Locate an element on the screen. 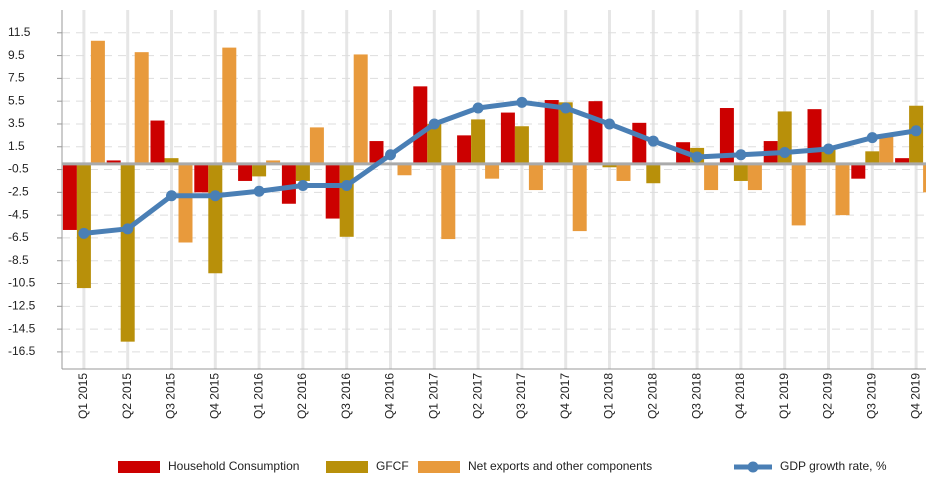 This screenshot has height=478, width=926. y-tick-label: 9.5 is located at coordinates (16, 55).